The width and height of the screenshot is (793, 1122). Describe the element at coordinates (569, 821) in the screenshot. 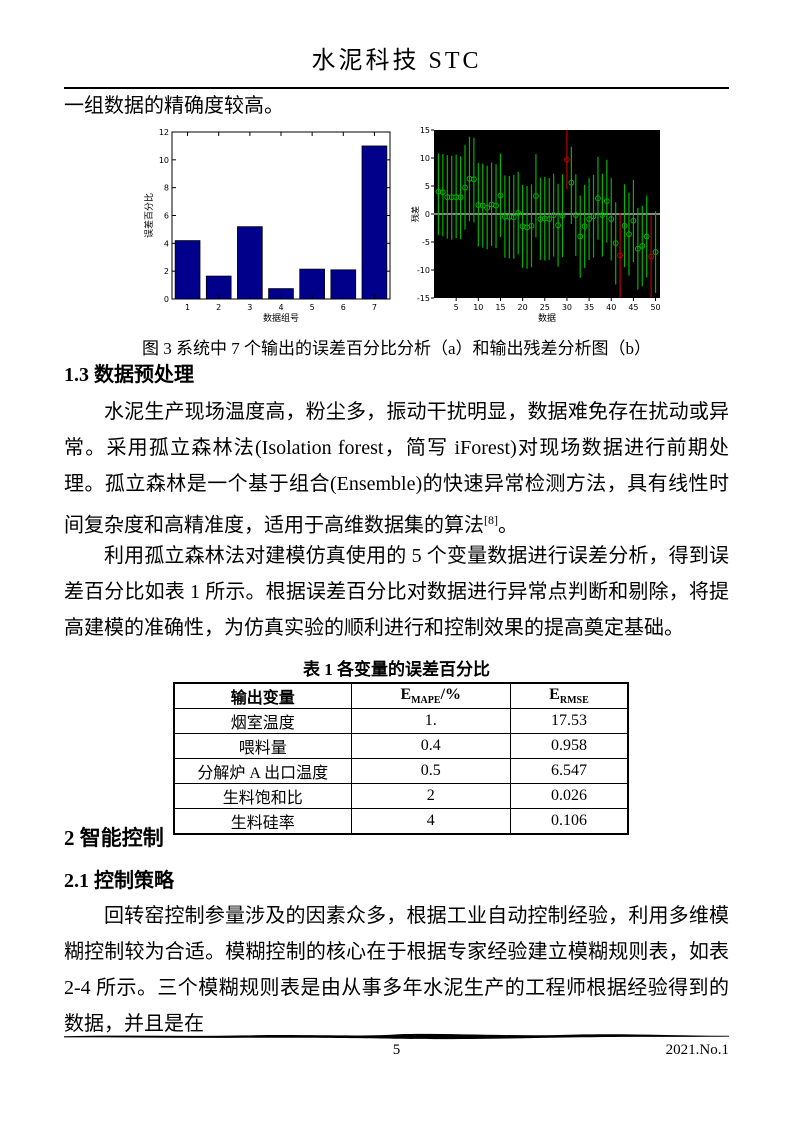

I see `table-cell: 0.106` at that location.